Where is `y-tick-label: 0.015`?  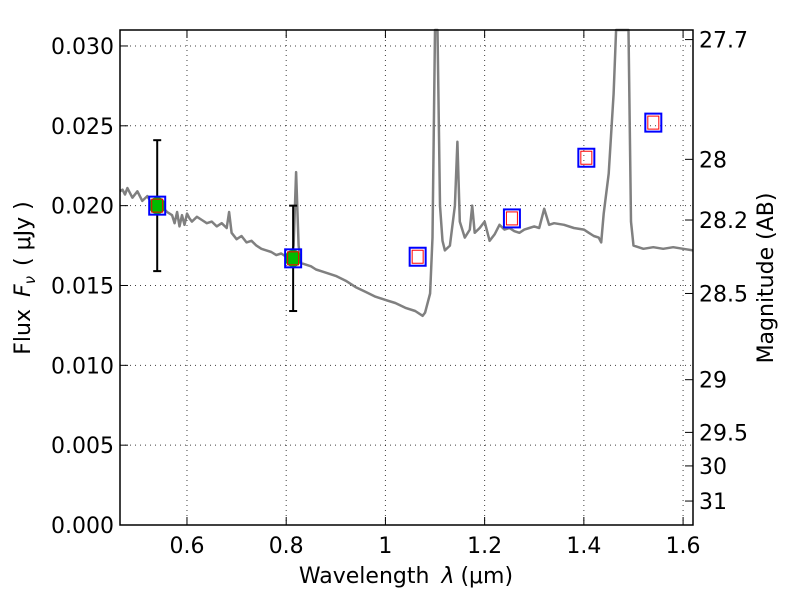 y-tick-label: 0.015 is located at coordinates (82, 286).